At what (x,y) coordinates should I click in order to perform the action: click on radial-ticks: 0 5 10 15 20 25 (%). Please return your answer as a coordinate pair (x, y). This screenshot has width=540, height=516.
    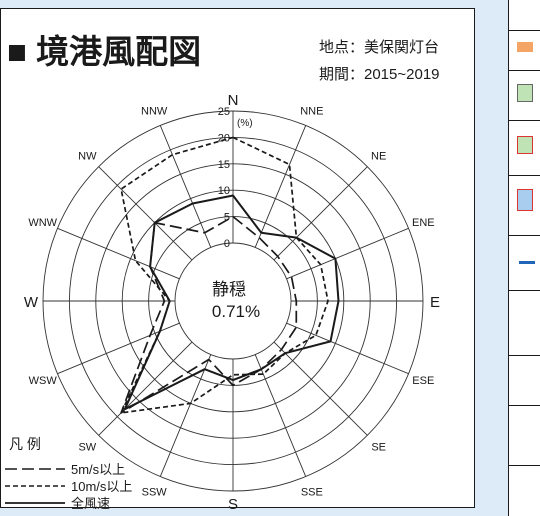
    Looking at the image, I should click on (235, 178).